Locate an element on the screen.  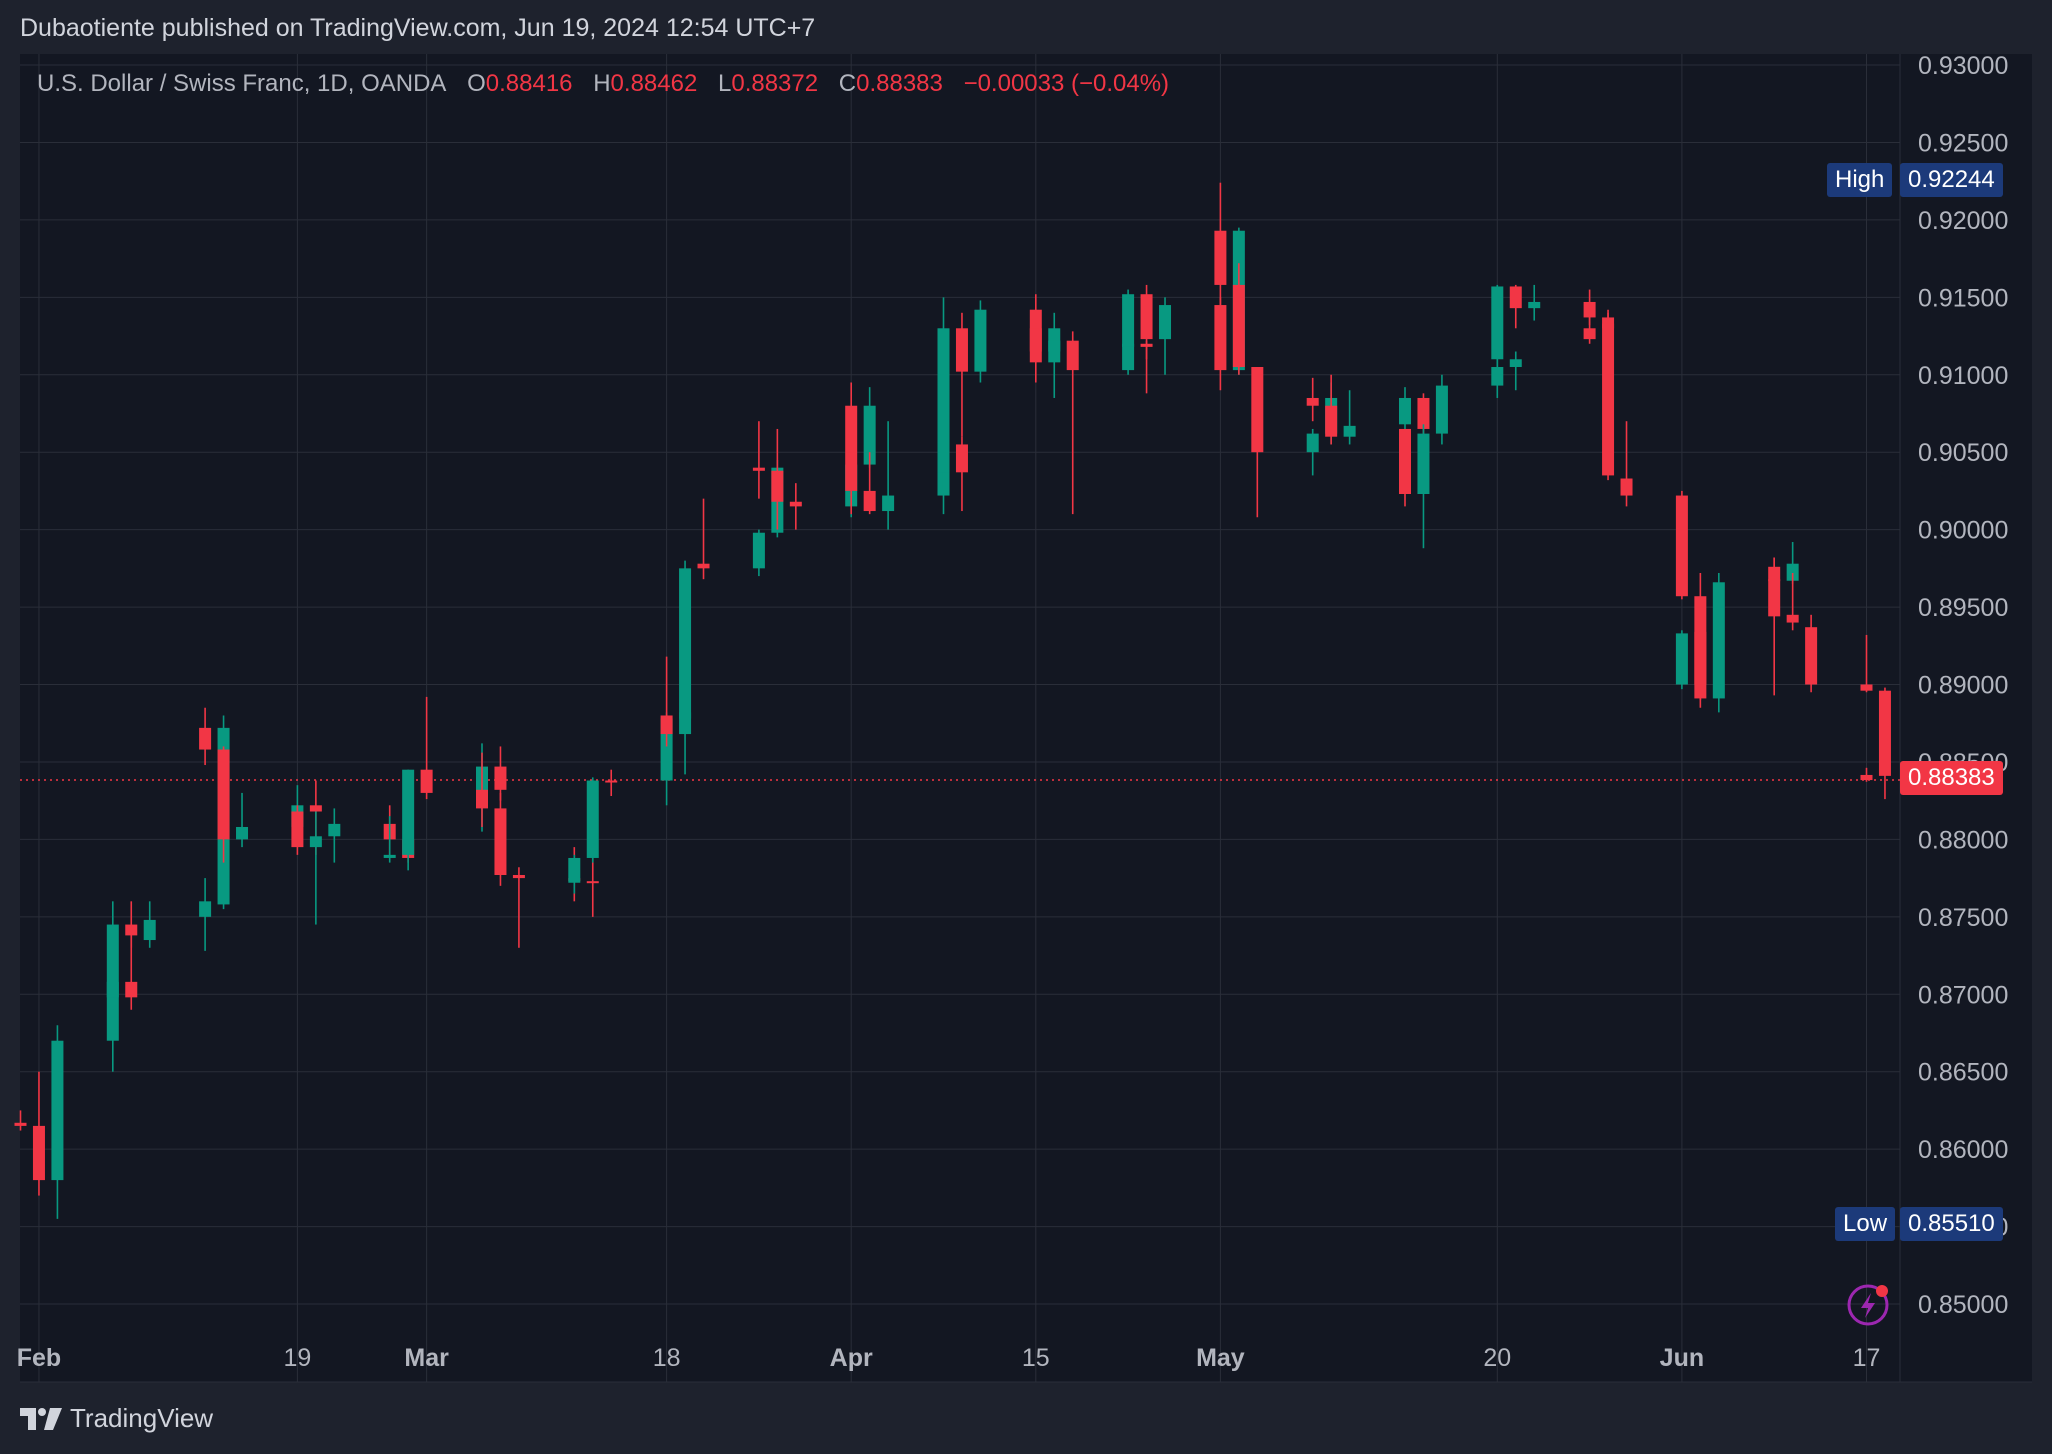
x-tick-label: Jun is located at coordinates (1682, 1358).